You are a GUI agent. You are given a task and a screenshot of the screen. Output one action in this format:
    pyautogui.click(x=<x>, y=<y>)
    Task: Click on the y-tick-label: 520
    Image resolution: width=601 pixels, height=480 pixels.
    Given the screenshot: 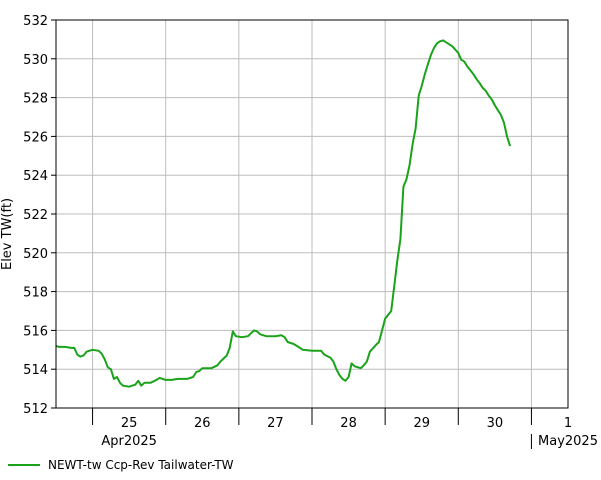 What is the action you would take?
    pyautogui.click(x=35, y=254)
    